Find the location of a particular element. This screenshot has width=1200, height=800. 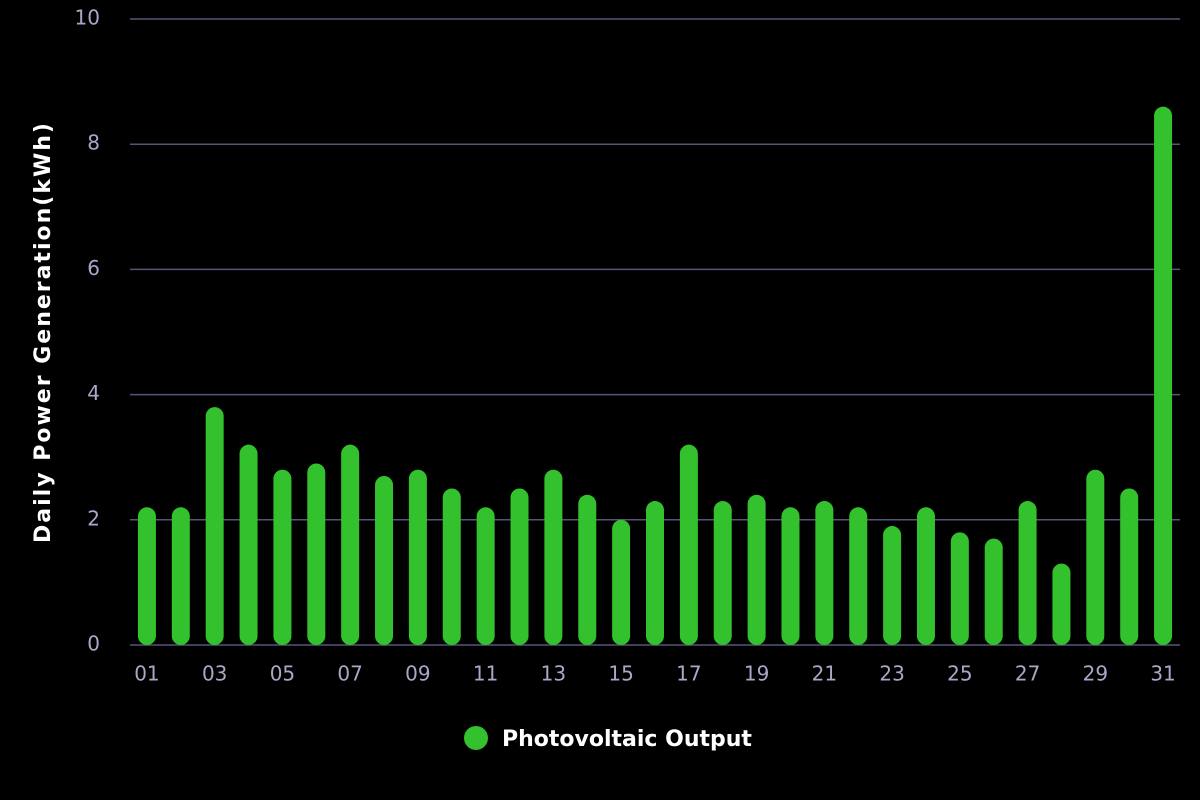

x-tick-label: 11 is located at coordinates (485, 674).